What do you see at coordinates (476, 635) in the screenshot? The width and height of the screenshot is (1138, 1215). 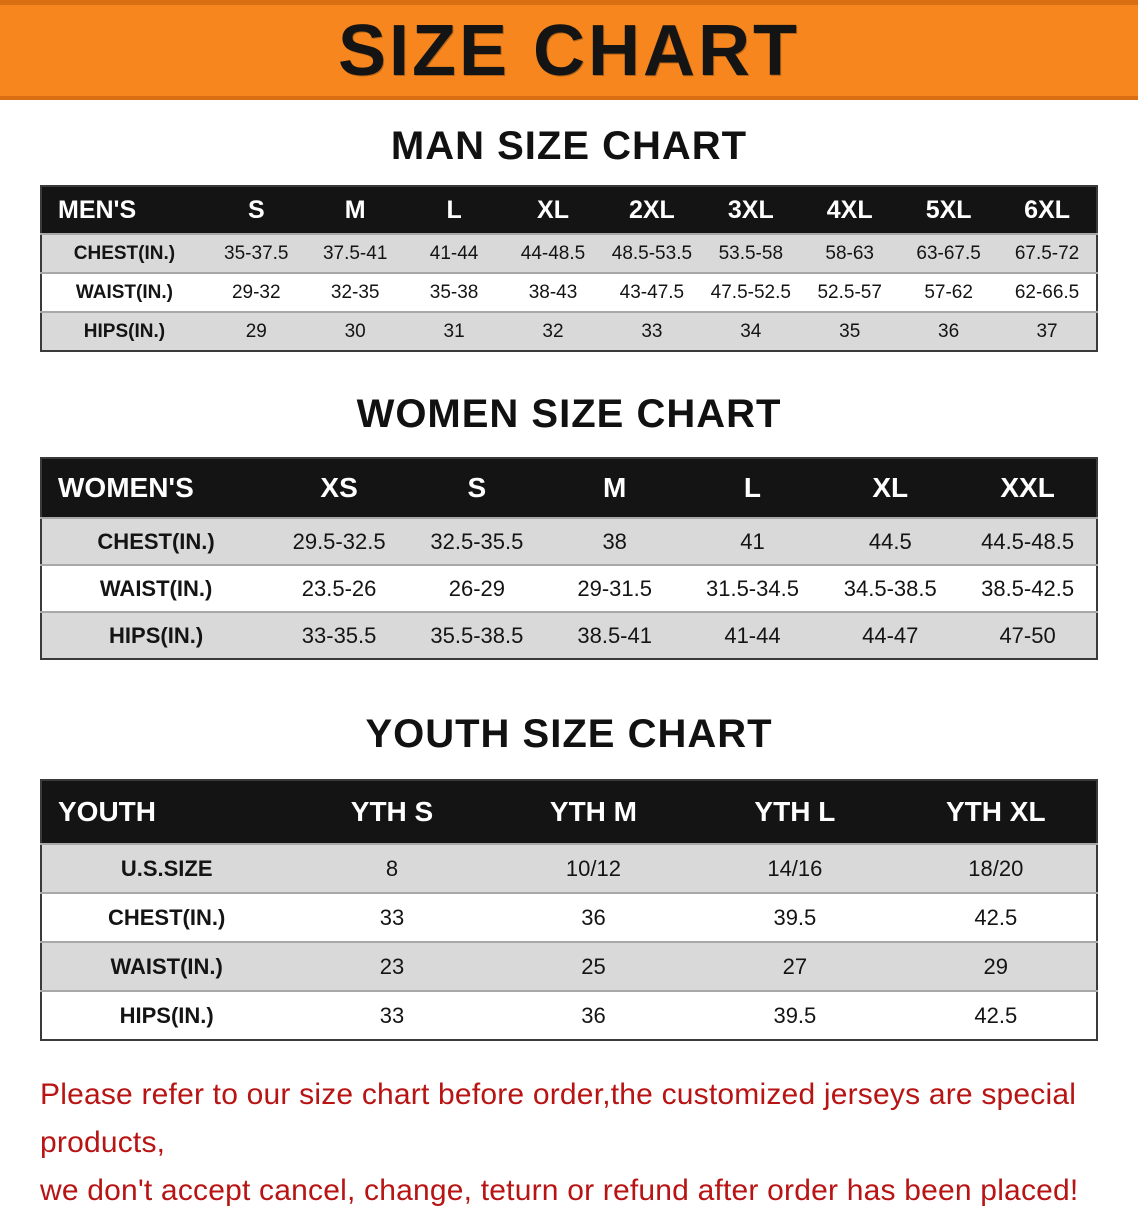 I see `value-cell: 35.5-38.5` at bounding box center [476, 635].